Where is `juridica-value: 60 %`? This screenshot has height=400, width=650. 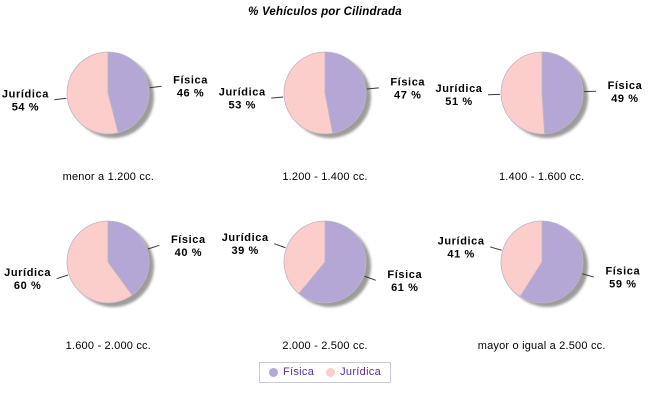
juridica-value: 60 % is located at coordinates (27, 286).